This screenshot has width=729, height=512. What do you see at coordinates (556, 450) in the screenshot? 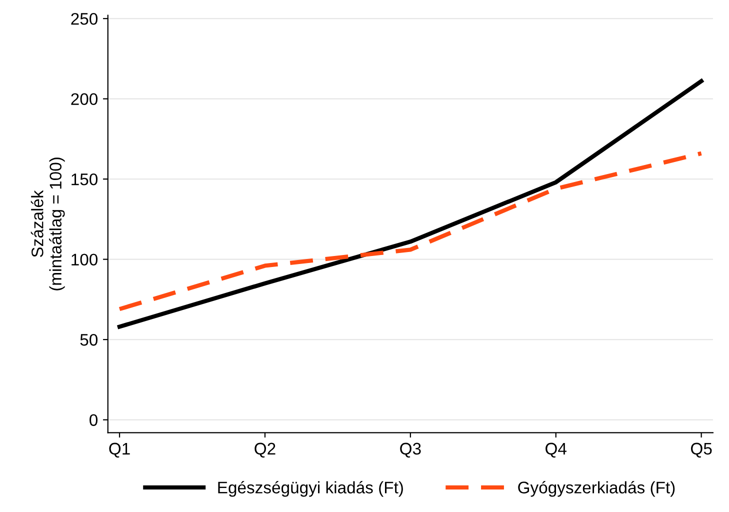
I see `x-tick-label: Q4` at bounding box center [556, 450].